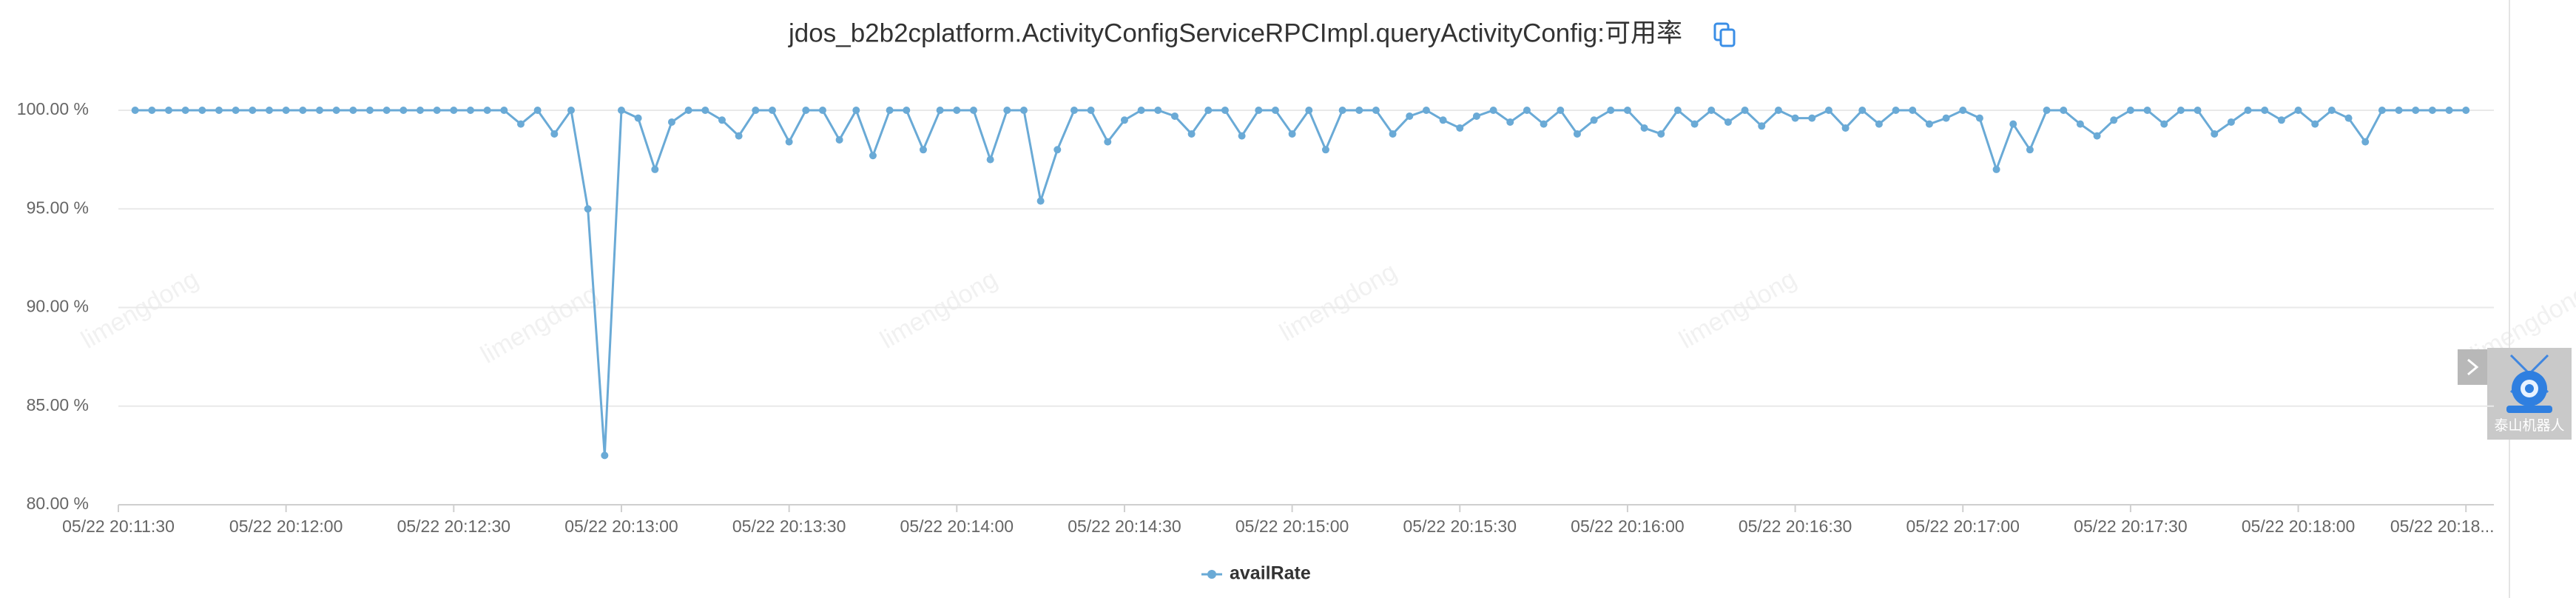 The width and height of the screenshot is (2576, 598). What do you see at coordinates (1460, 526) in the screenshot?
I see `x-tick-label: 05/22 20:15:30` at bounding box center [1460, 526].